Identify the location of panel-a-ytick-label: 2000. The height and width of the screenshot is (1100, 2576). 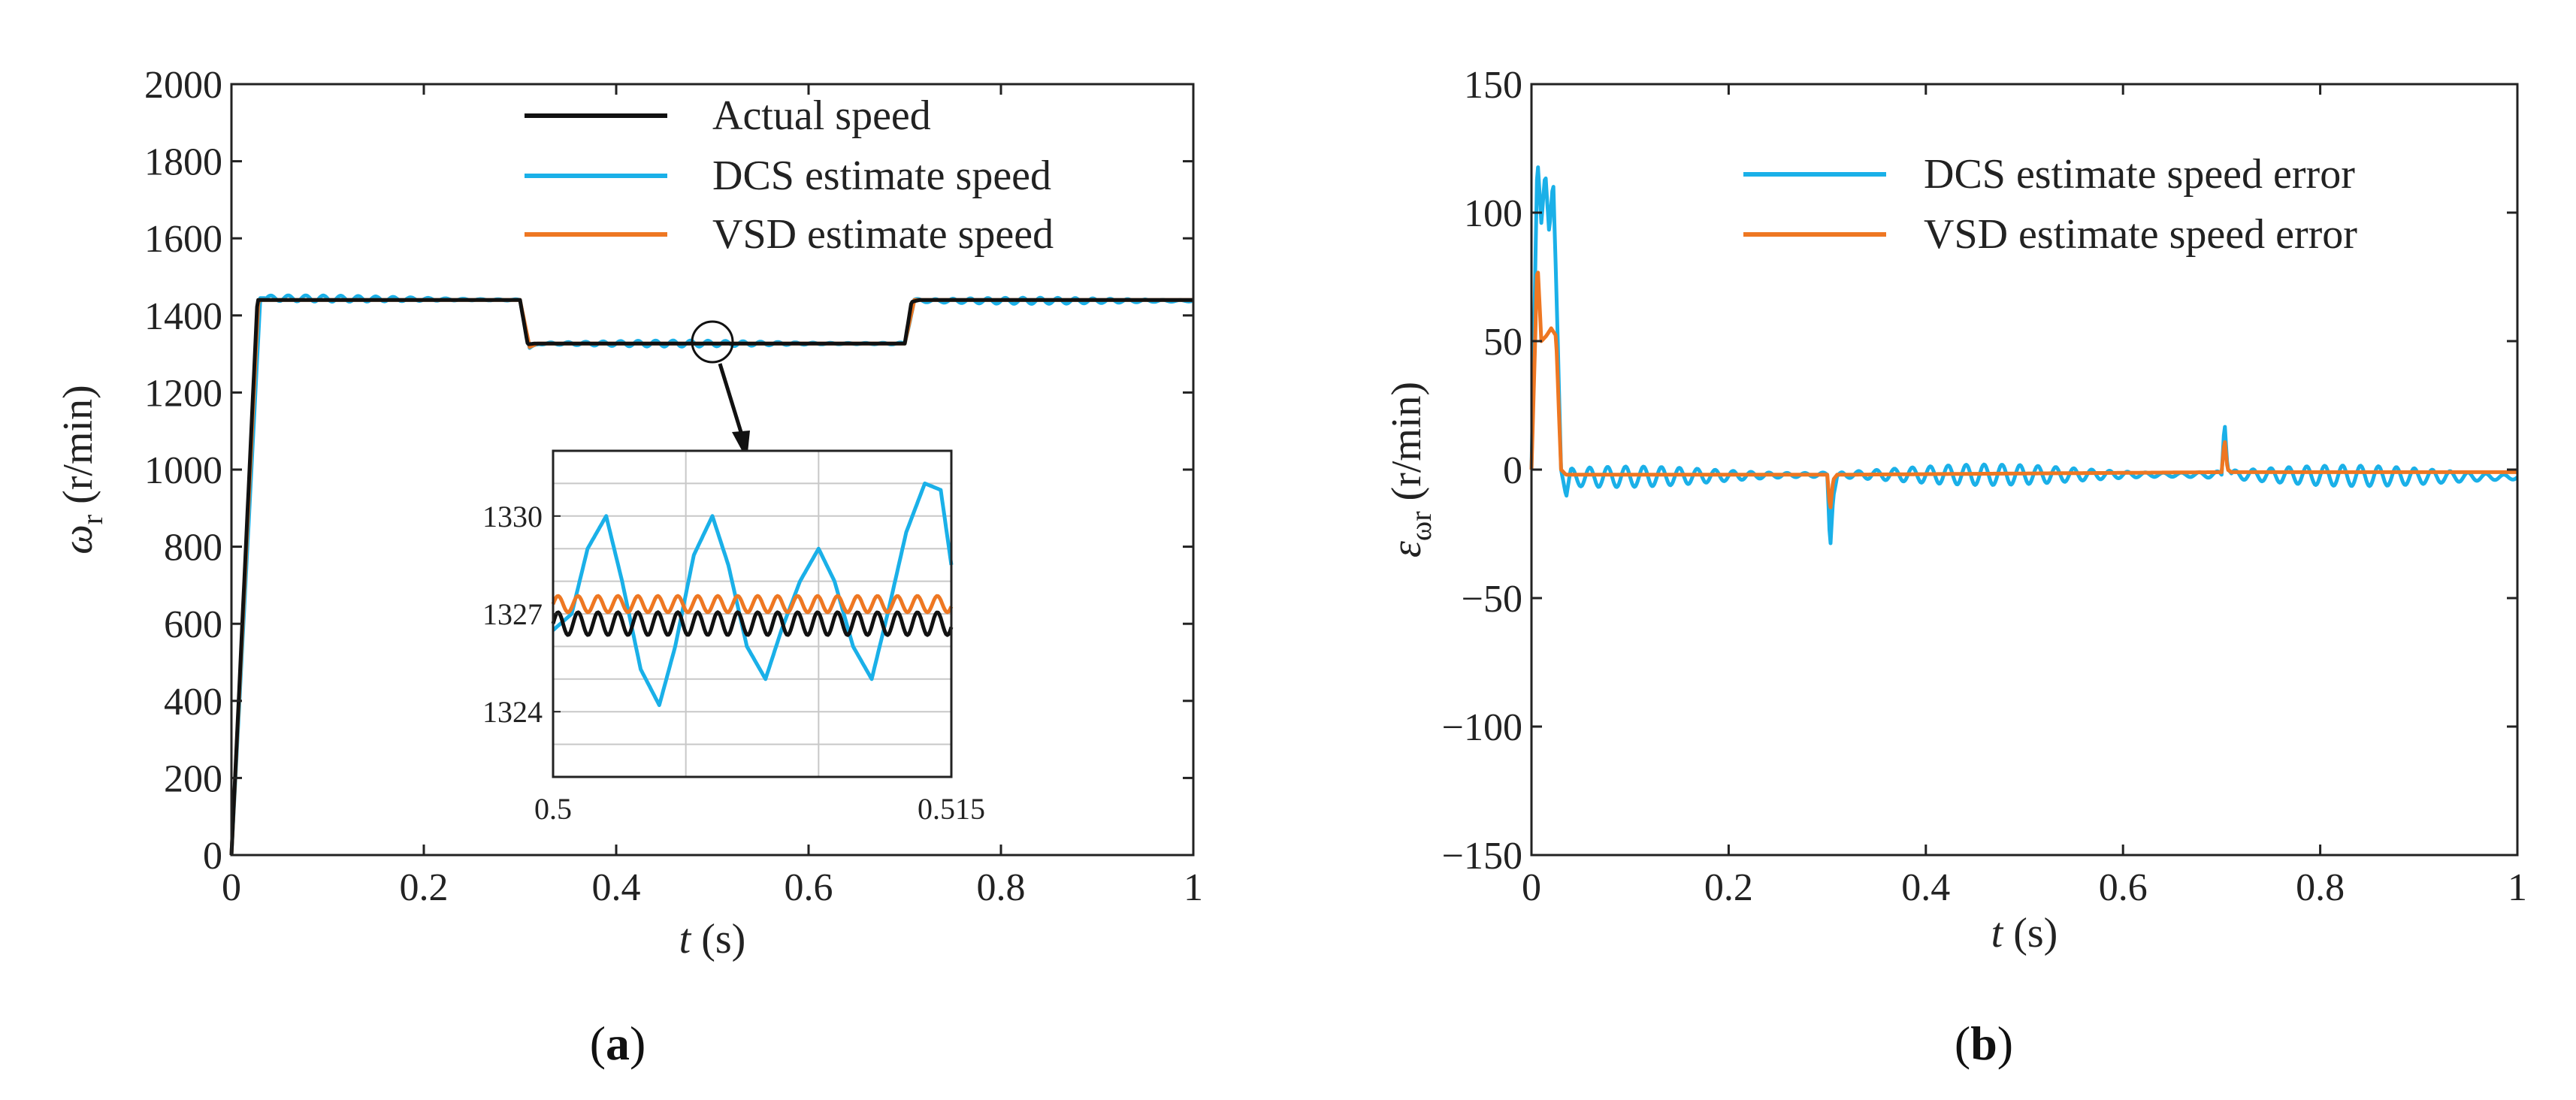
(183, 85).